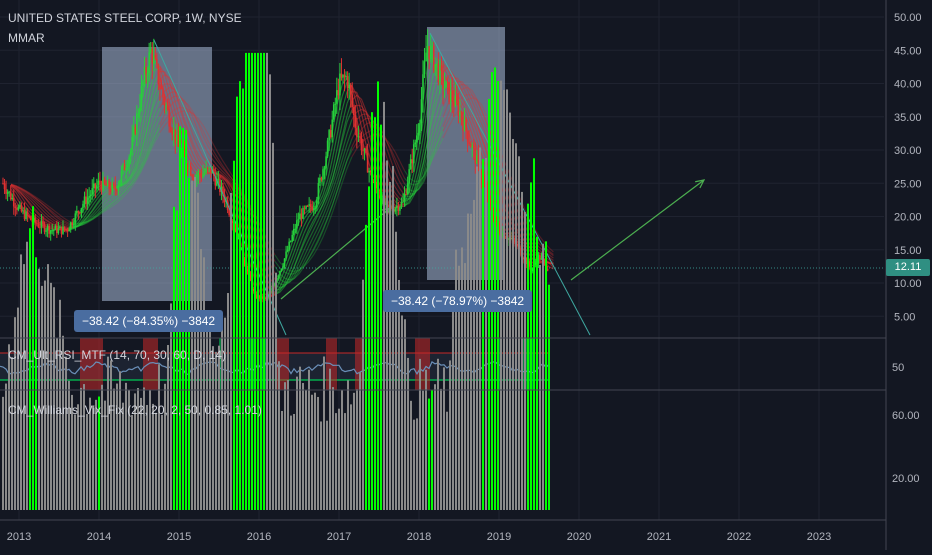  Describe the element at coordinates (908, 251) in the screenshot. I see `price-tick-label: 15.00` at that location.